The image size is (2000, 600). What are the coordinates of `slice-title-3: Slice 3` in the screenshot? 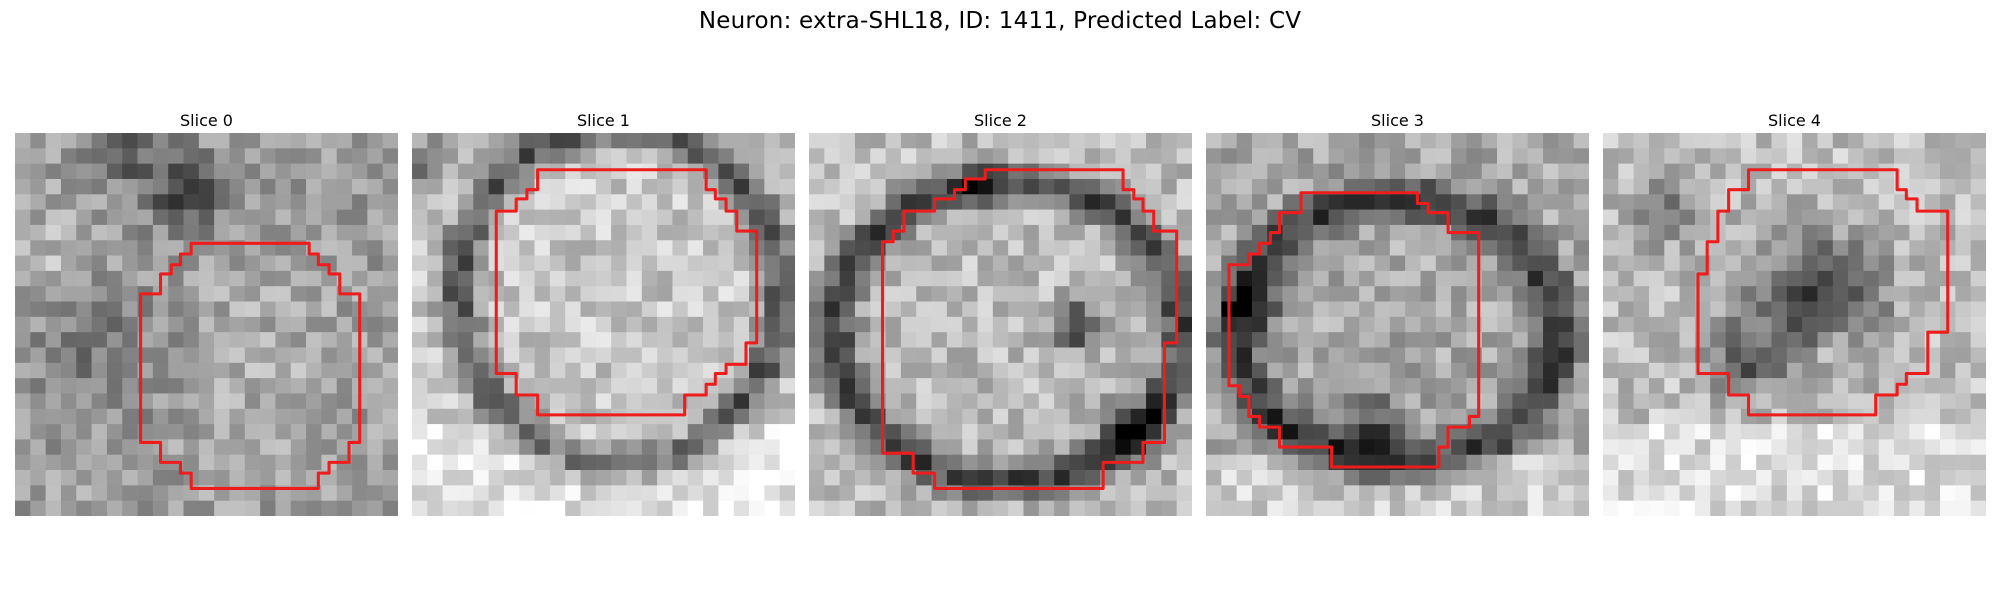 It's located at (1397, 120).